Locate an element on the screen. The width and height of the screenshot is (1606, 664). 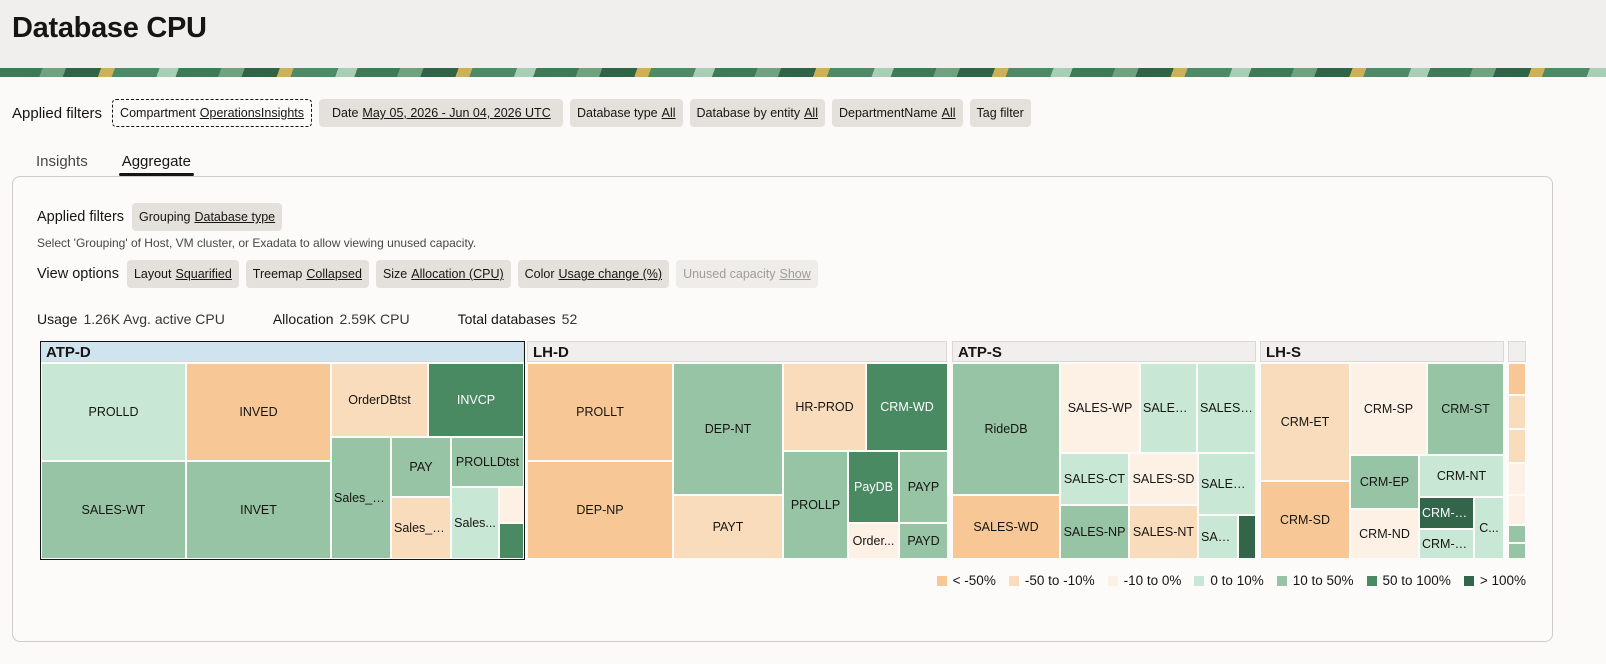
treemap-tile: SALES-WP is located at coordinates (1100, 408).